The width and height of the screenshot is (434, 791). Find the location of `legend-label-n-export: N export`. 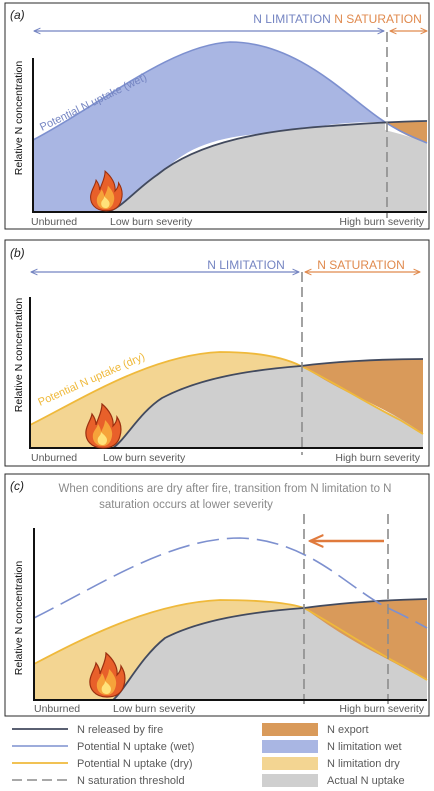

legend-label-n-export: N export is located at coordinates (348, 730).